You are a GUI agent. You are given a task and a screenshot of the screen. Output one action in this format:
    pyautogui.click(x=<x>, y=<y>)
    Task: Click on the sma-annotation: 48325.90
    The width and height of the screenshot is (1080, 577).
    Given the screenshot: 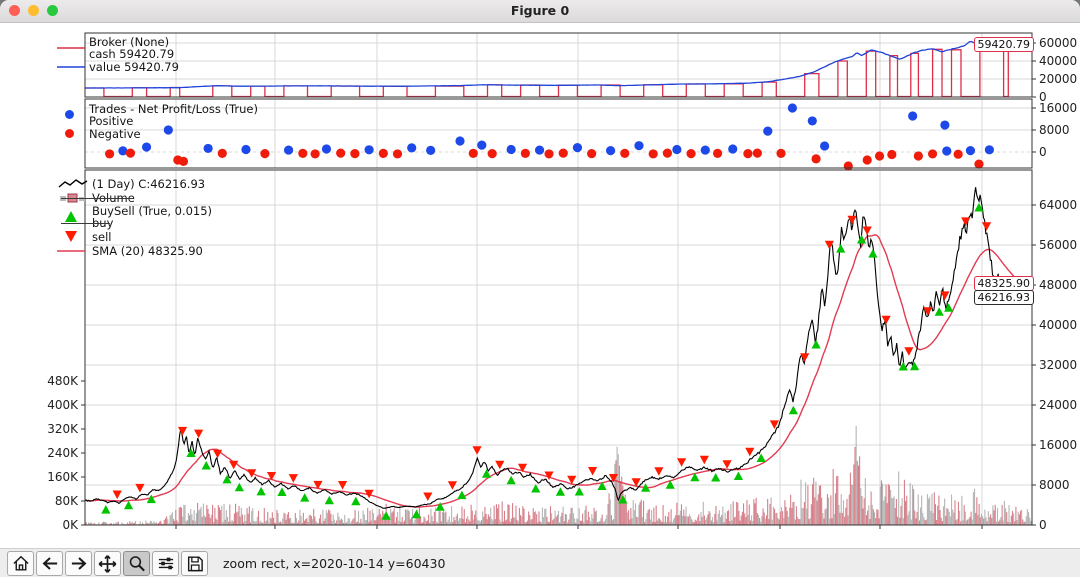 What is the action you would take?
    pyautogui.click(x=1003, y=283)
    